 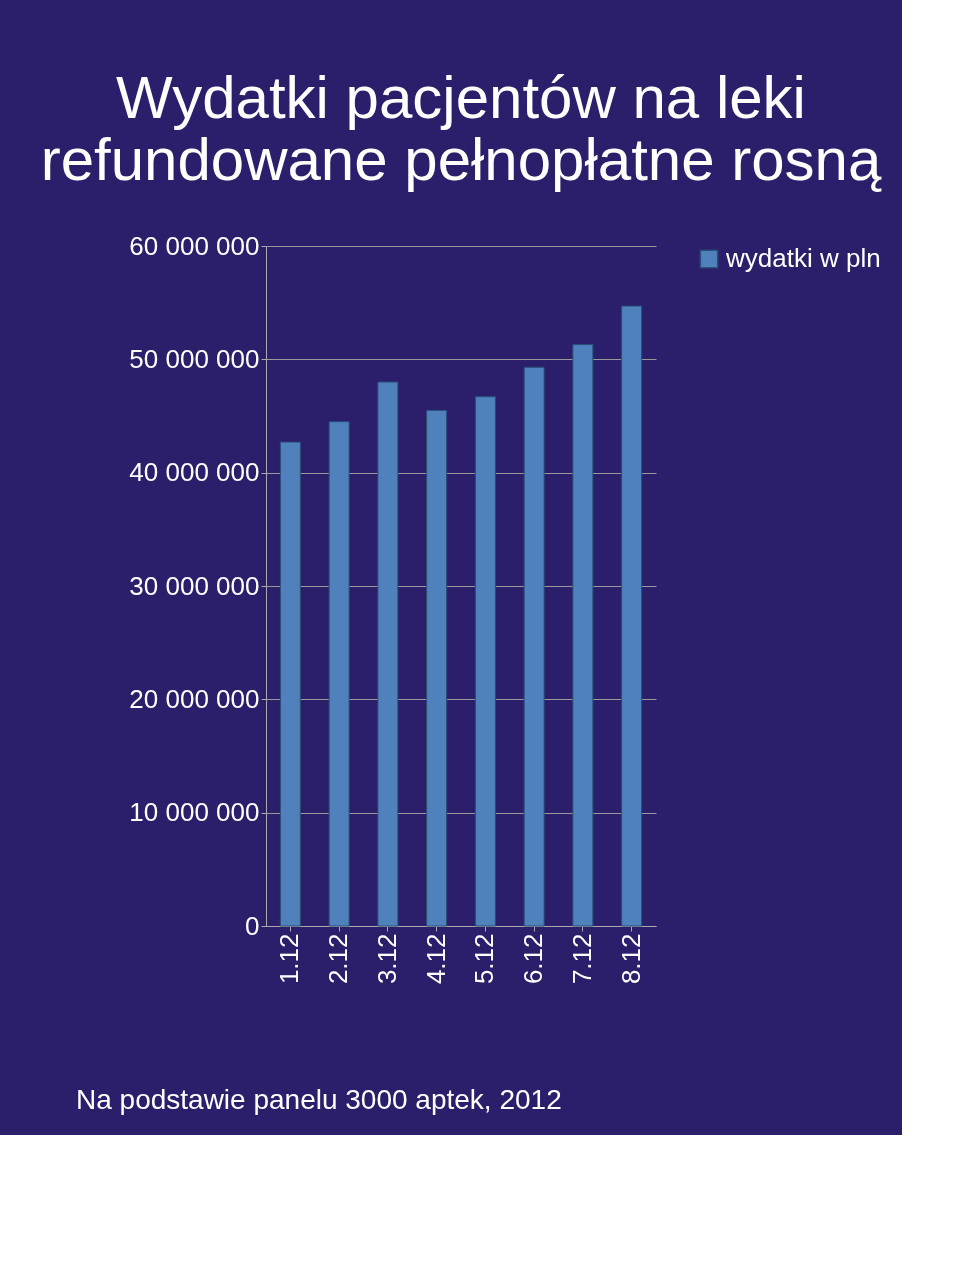 What do you see at coordinates (194, 698) in the screenshot?
I see `y-tick-label: 20 000 000` at bounding box center [194, 698].